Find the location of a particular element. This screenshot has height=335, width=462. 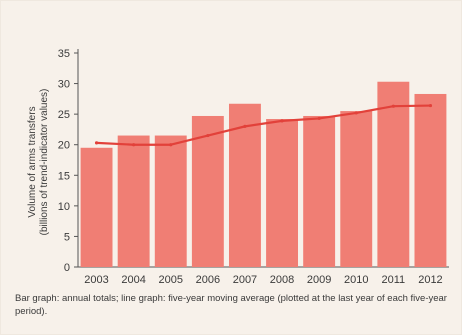

x-tick-label: 2011 is located at coordinates (394, 280).